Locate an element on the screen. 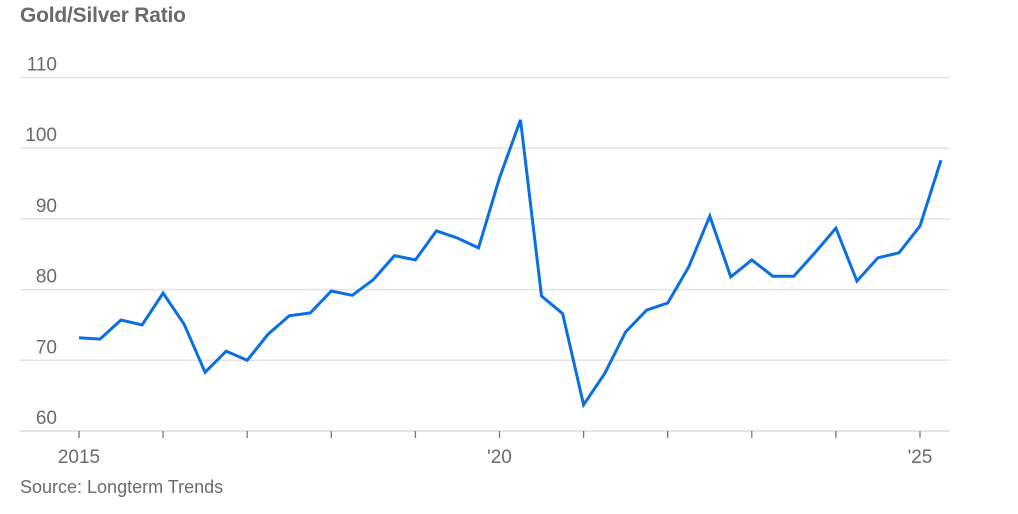 The width and height of the screenshot is (1018, 514). y-tick-label: 80 is located at coordinates (46, 277).